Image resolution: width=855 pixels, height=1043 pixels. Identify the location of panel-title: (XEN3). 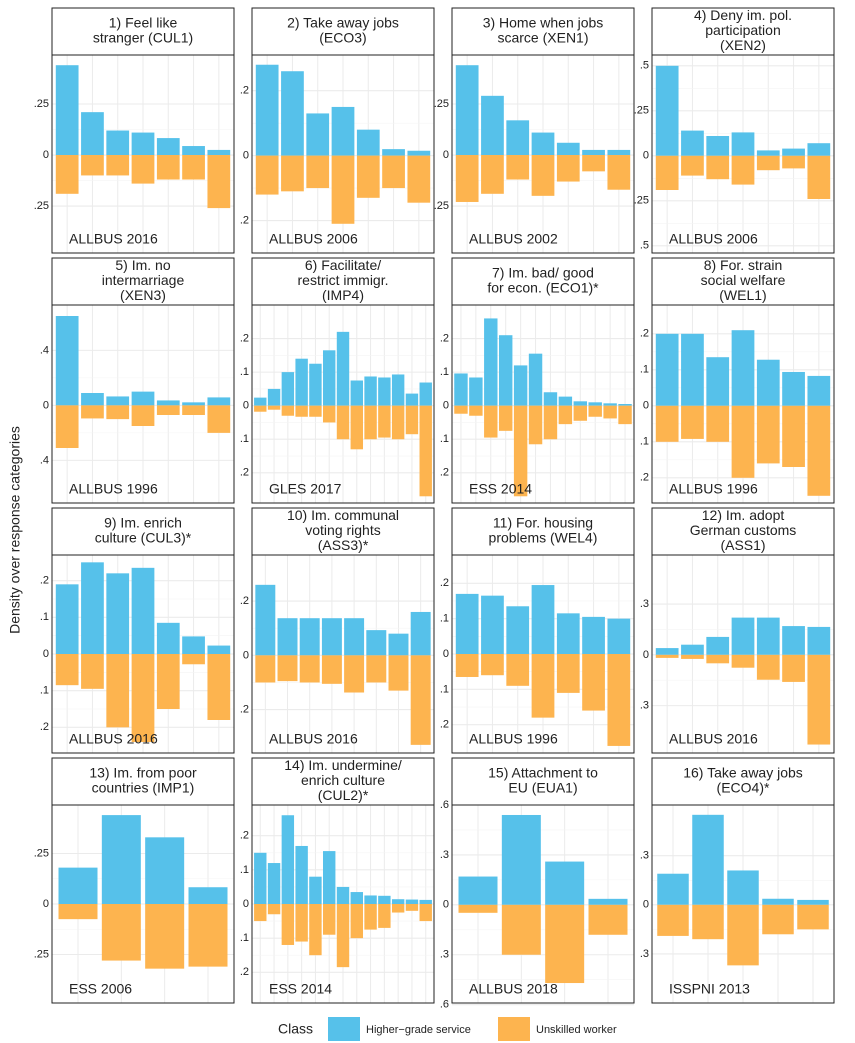
(143, 295).